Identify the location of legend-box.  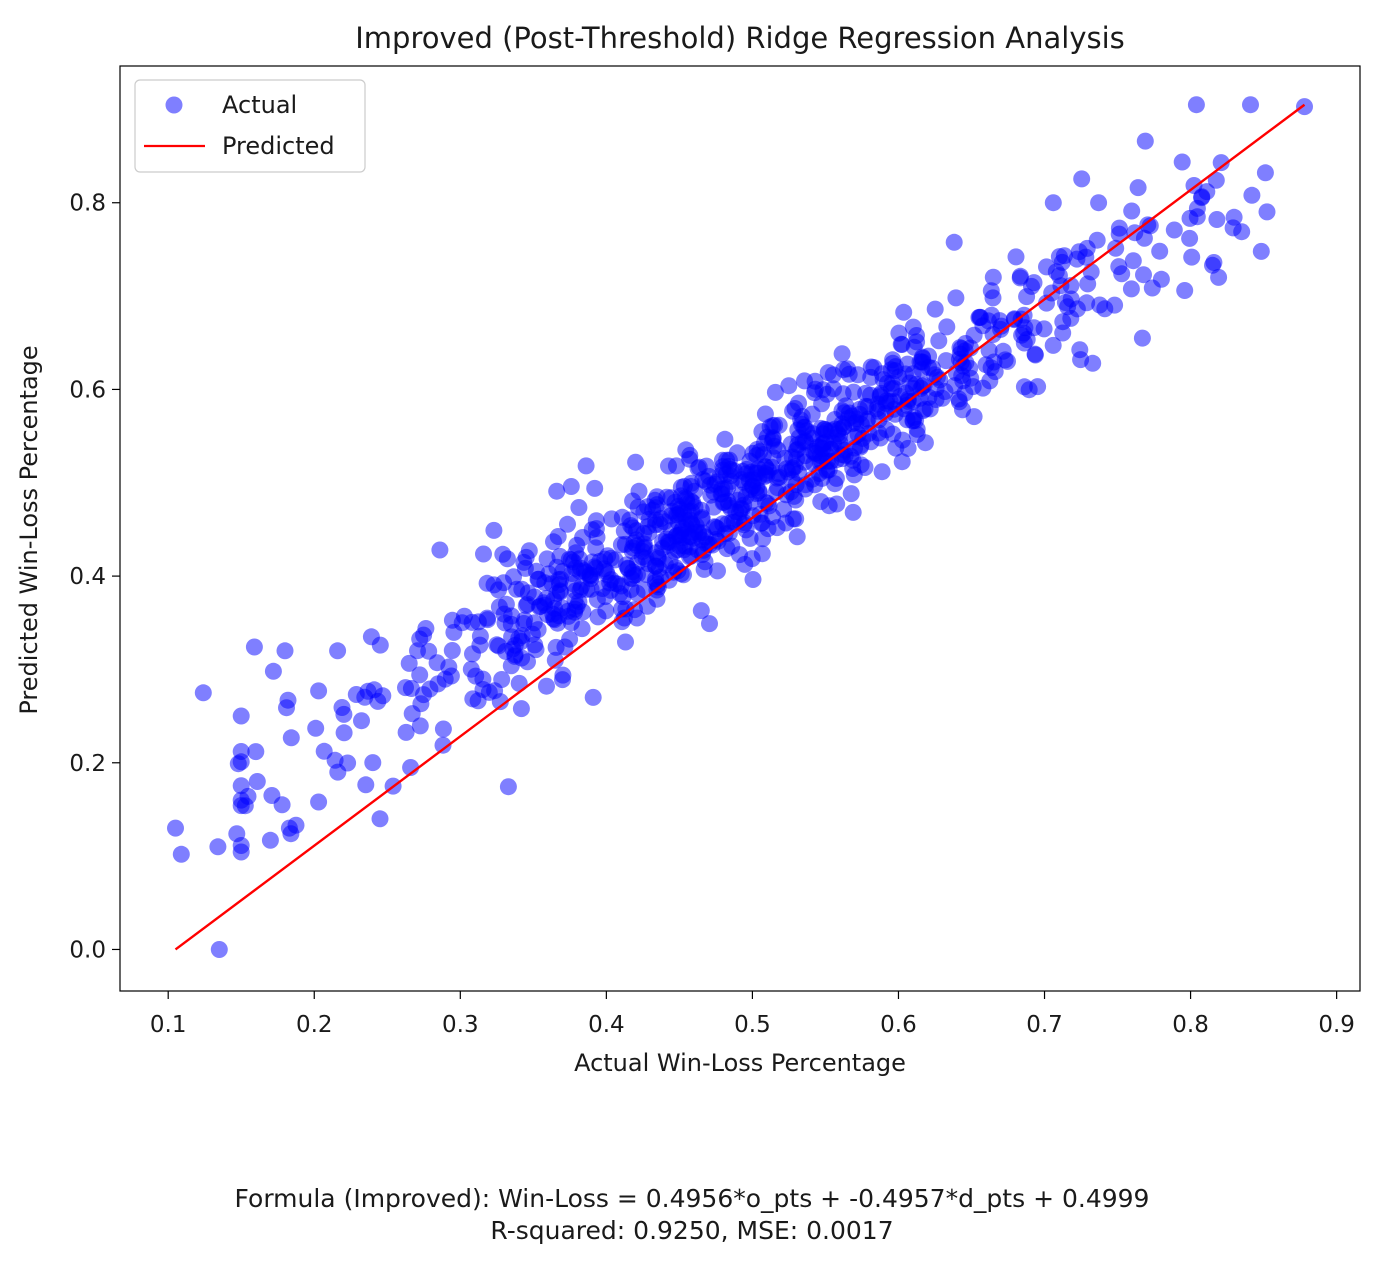
(250, 126).